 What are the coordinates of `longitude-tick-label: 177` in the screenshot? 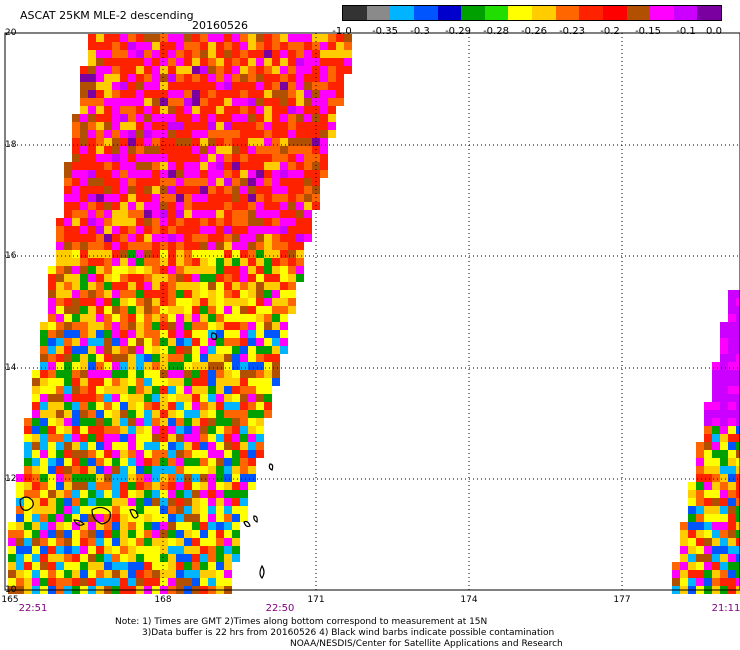 It's located at (622, 600).